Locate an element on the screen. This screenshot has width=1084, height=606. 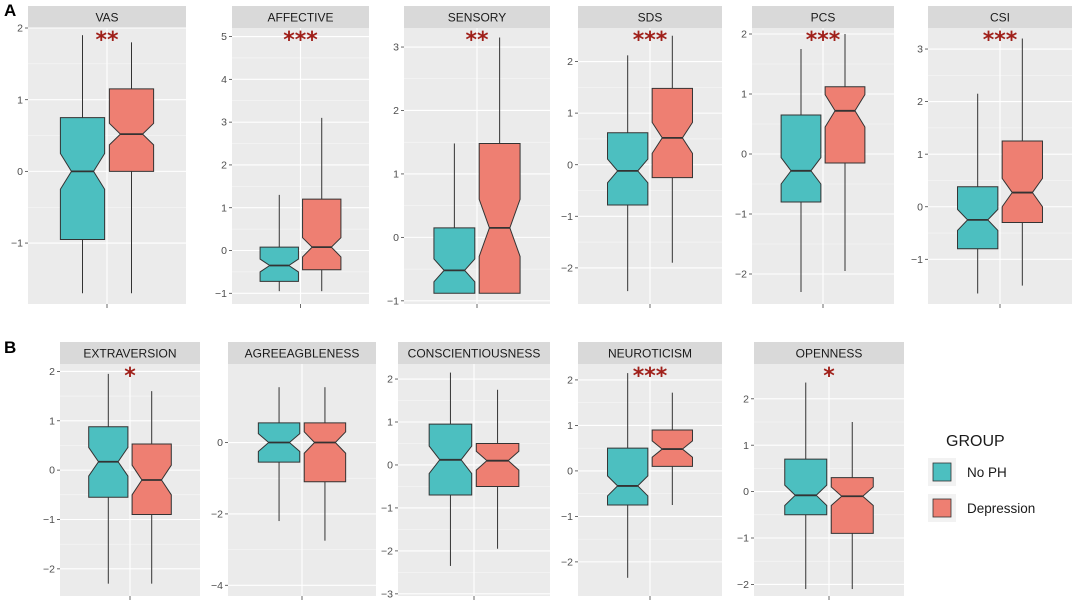
box-depression-agreeagbleness is located at coordinates (325, 452).